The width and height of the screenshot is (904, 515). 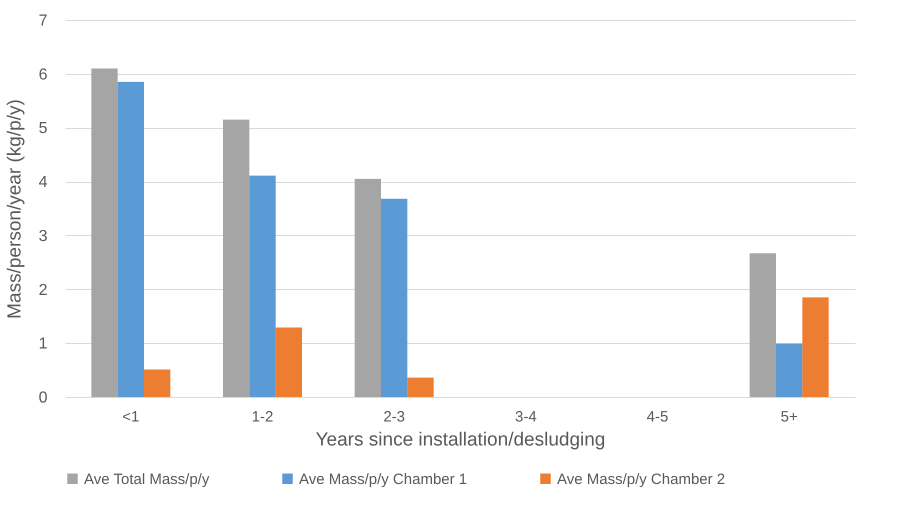 What do you see at coordinates (43, 183) in the screenshot?
I see `y-tick-label: 4` at bounding box center [43, 183].